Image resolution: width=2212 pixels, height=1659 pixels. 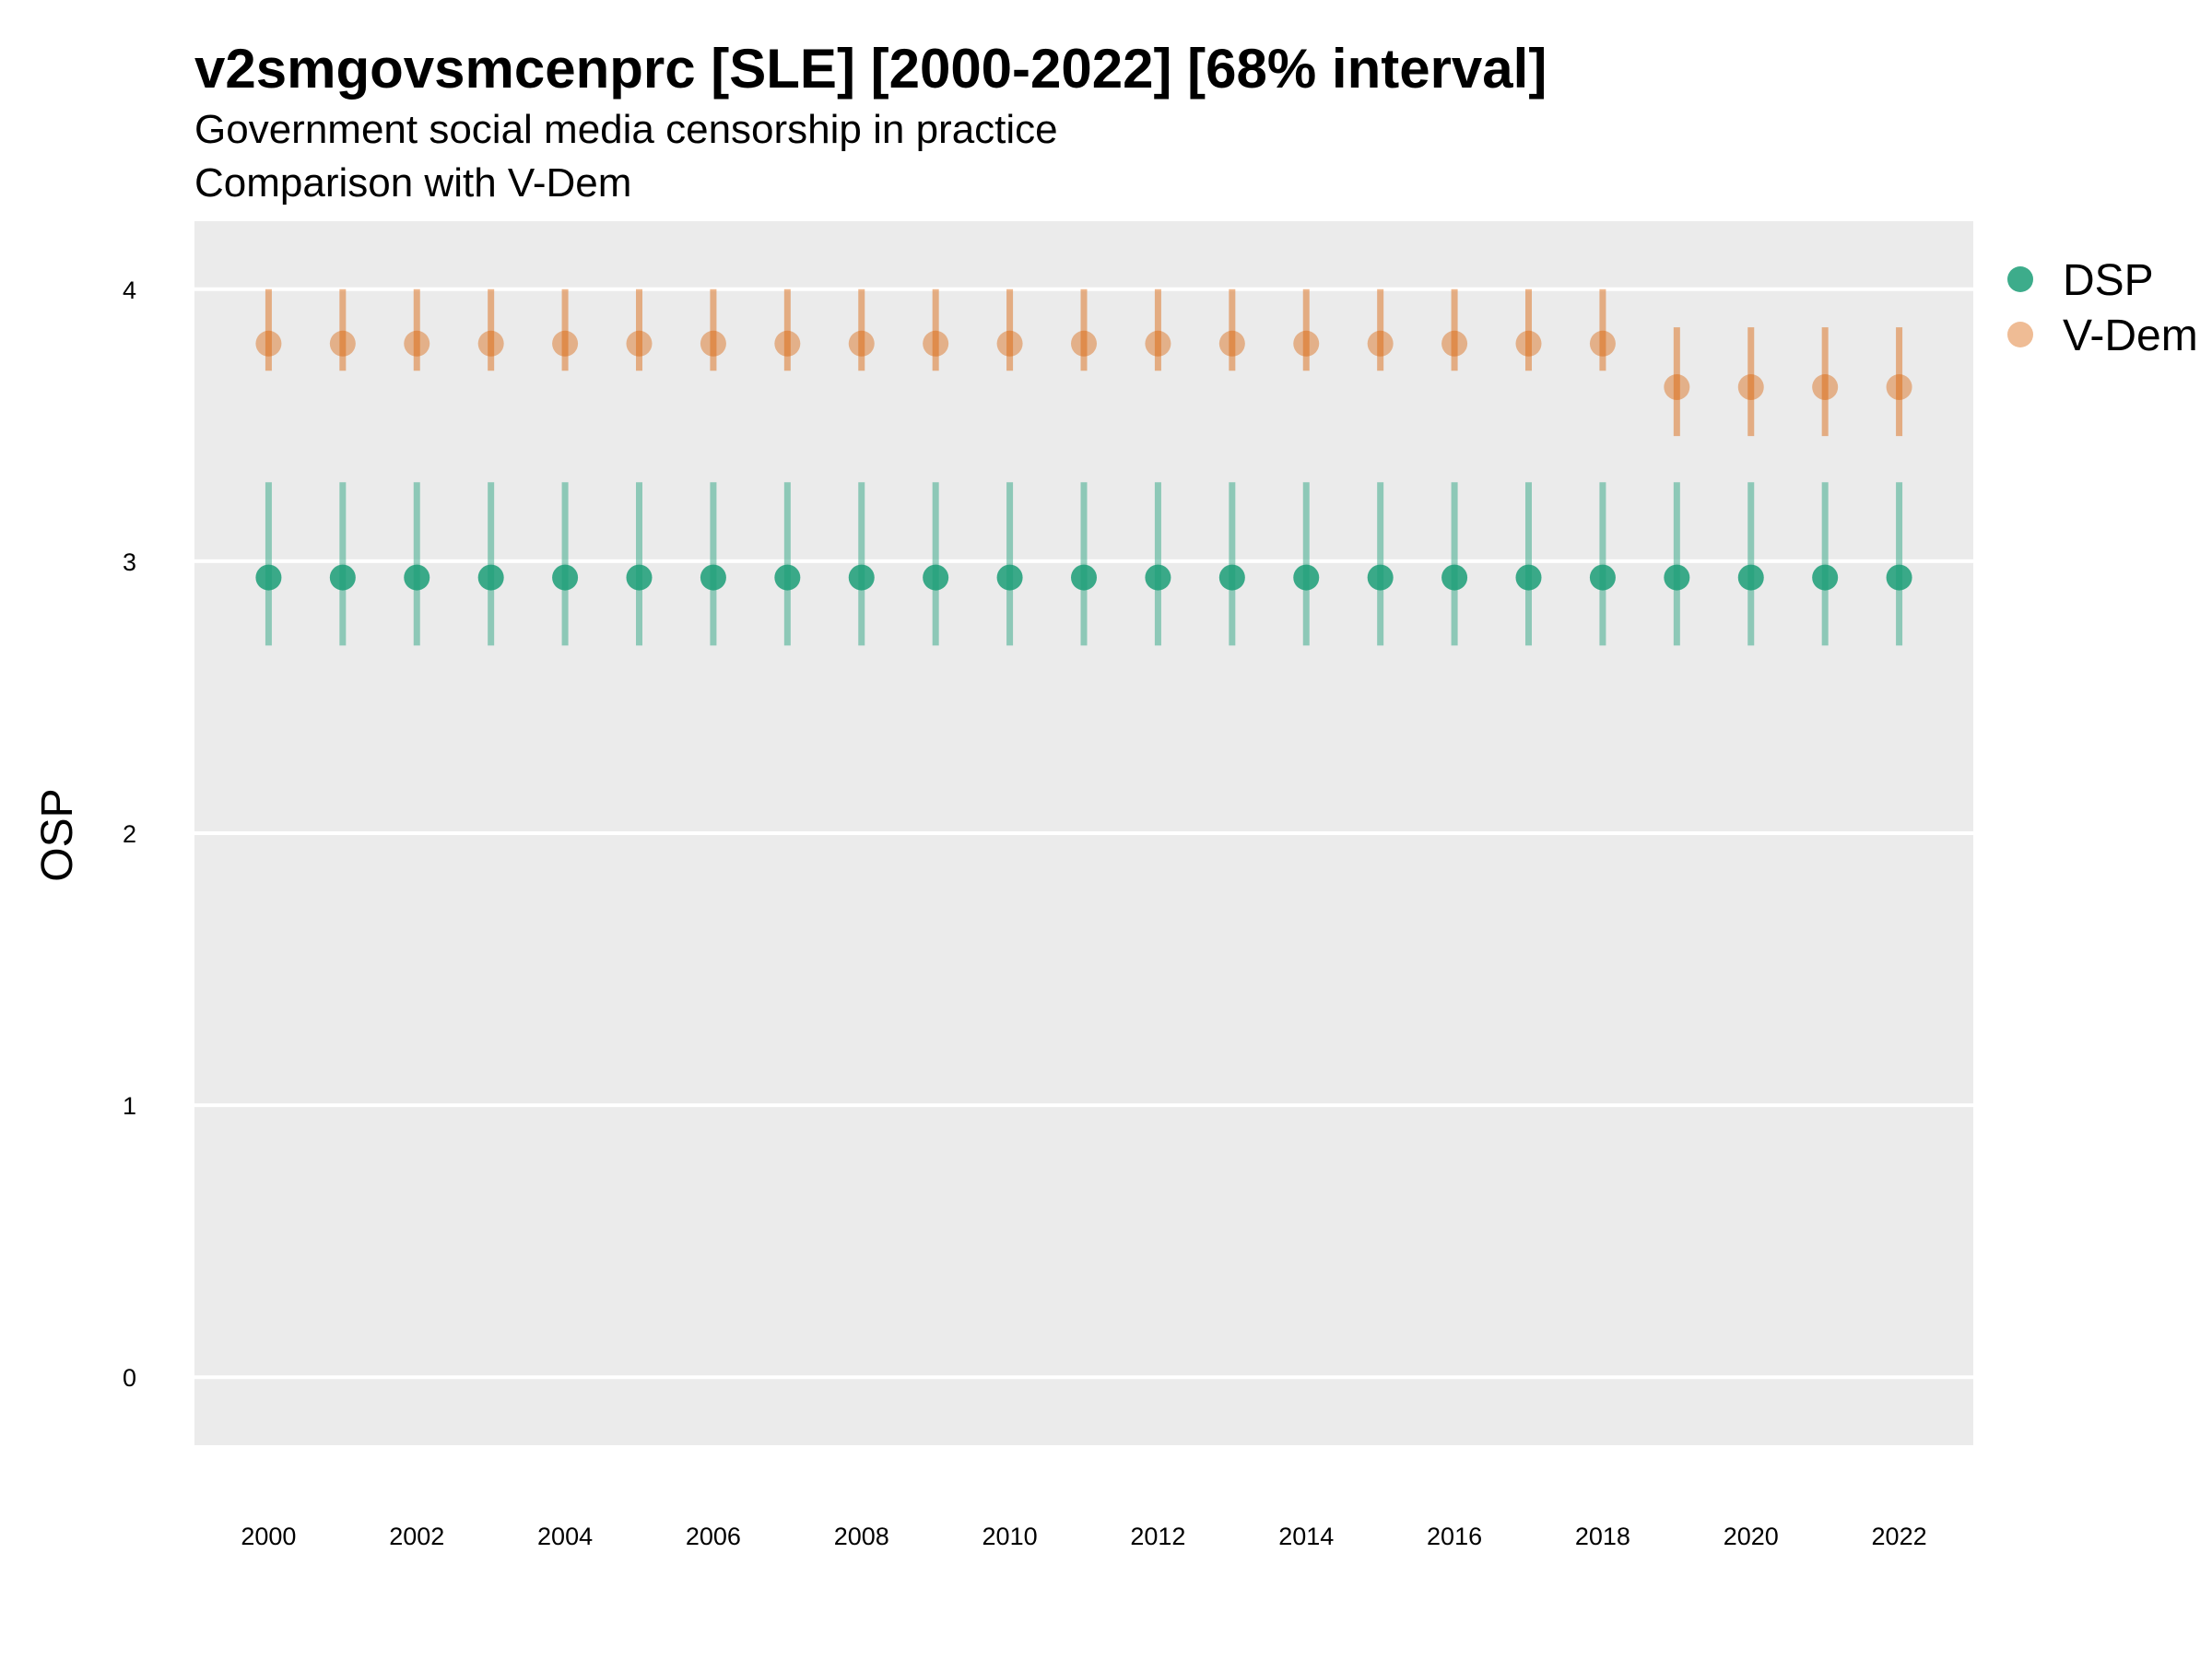 What do you see at coordinates (861, 1536) in the screenshot?
I see `x-tick-label: 2008` at bounding box center [861, 1536].